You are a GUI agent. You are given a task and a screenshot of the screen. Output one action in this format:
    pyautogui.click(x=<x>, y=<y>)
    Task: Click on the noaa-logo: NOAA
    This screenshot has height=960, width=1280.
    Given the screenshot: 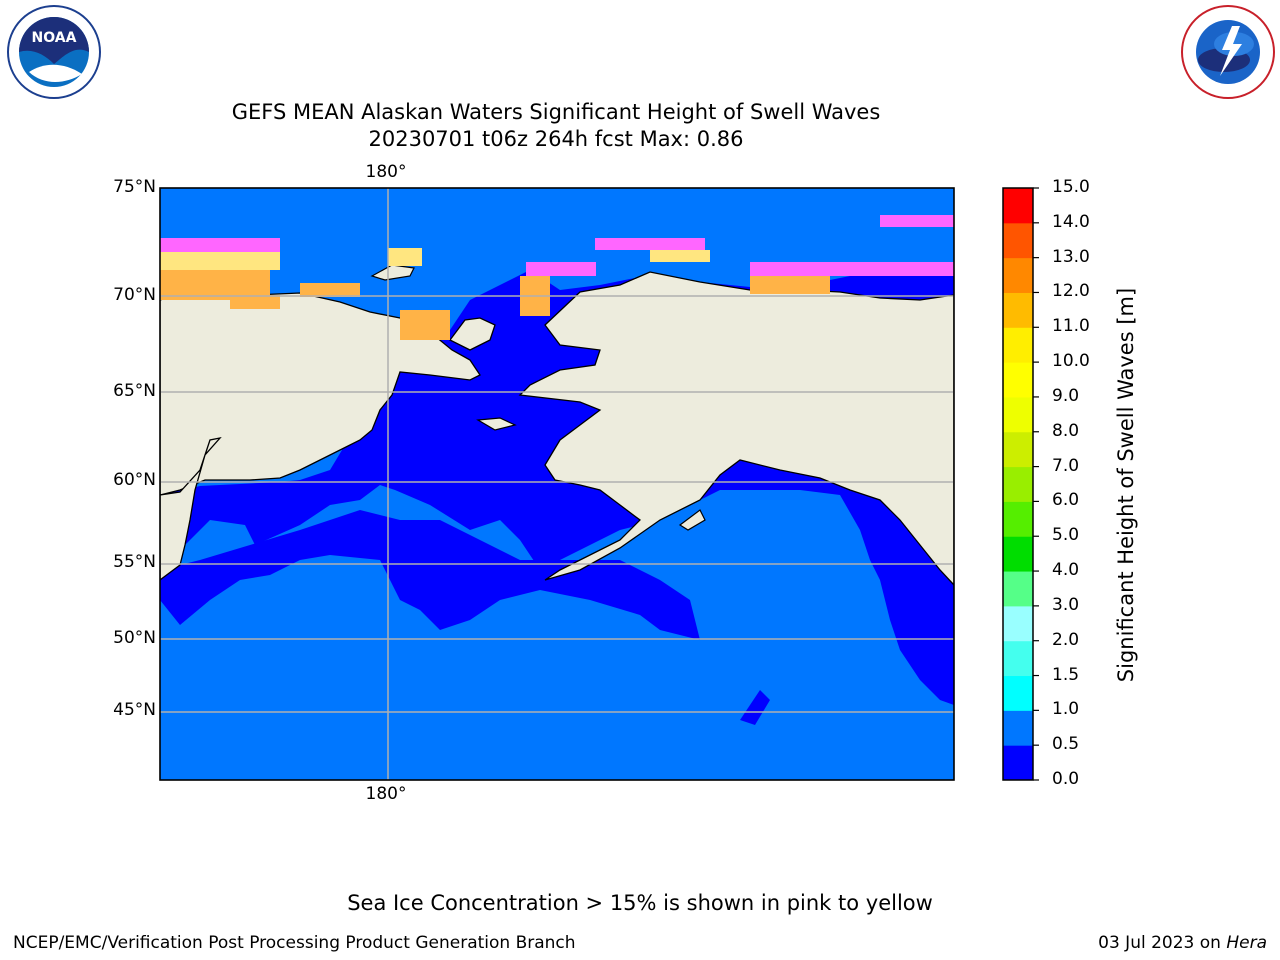 What is the action you would take?
    pyautogui.click(x=54, y=52)
    